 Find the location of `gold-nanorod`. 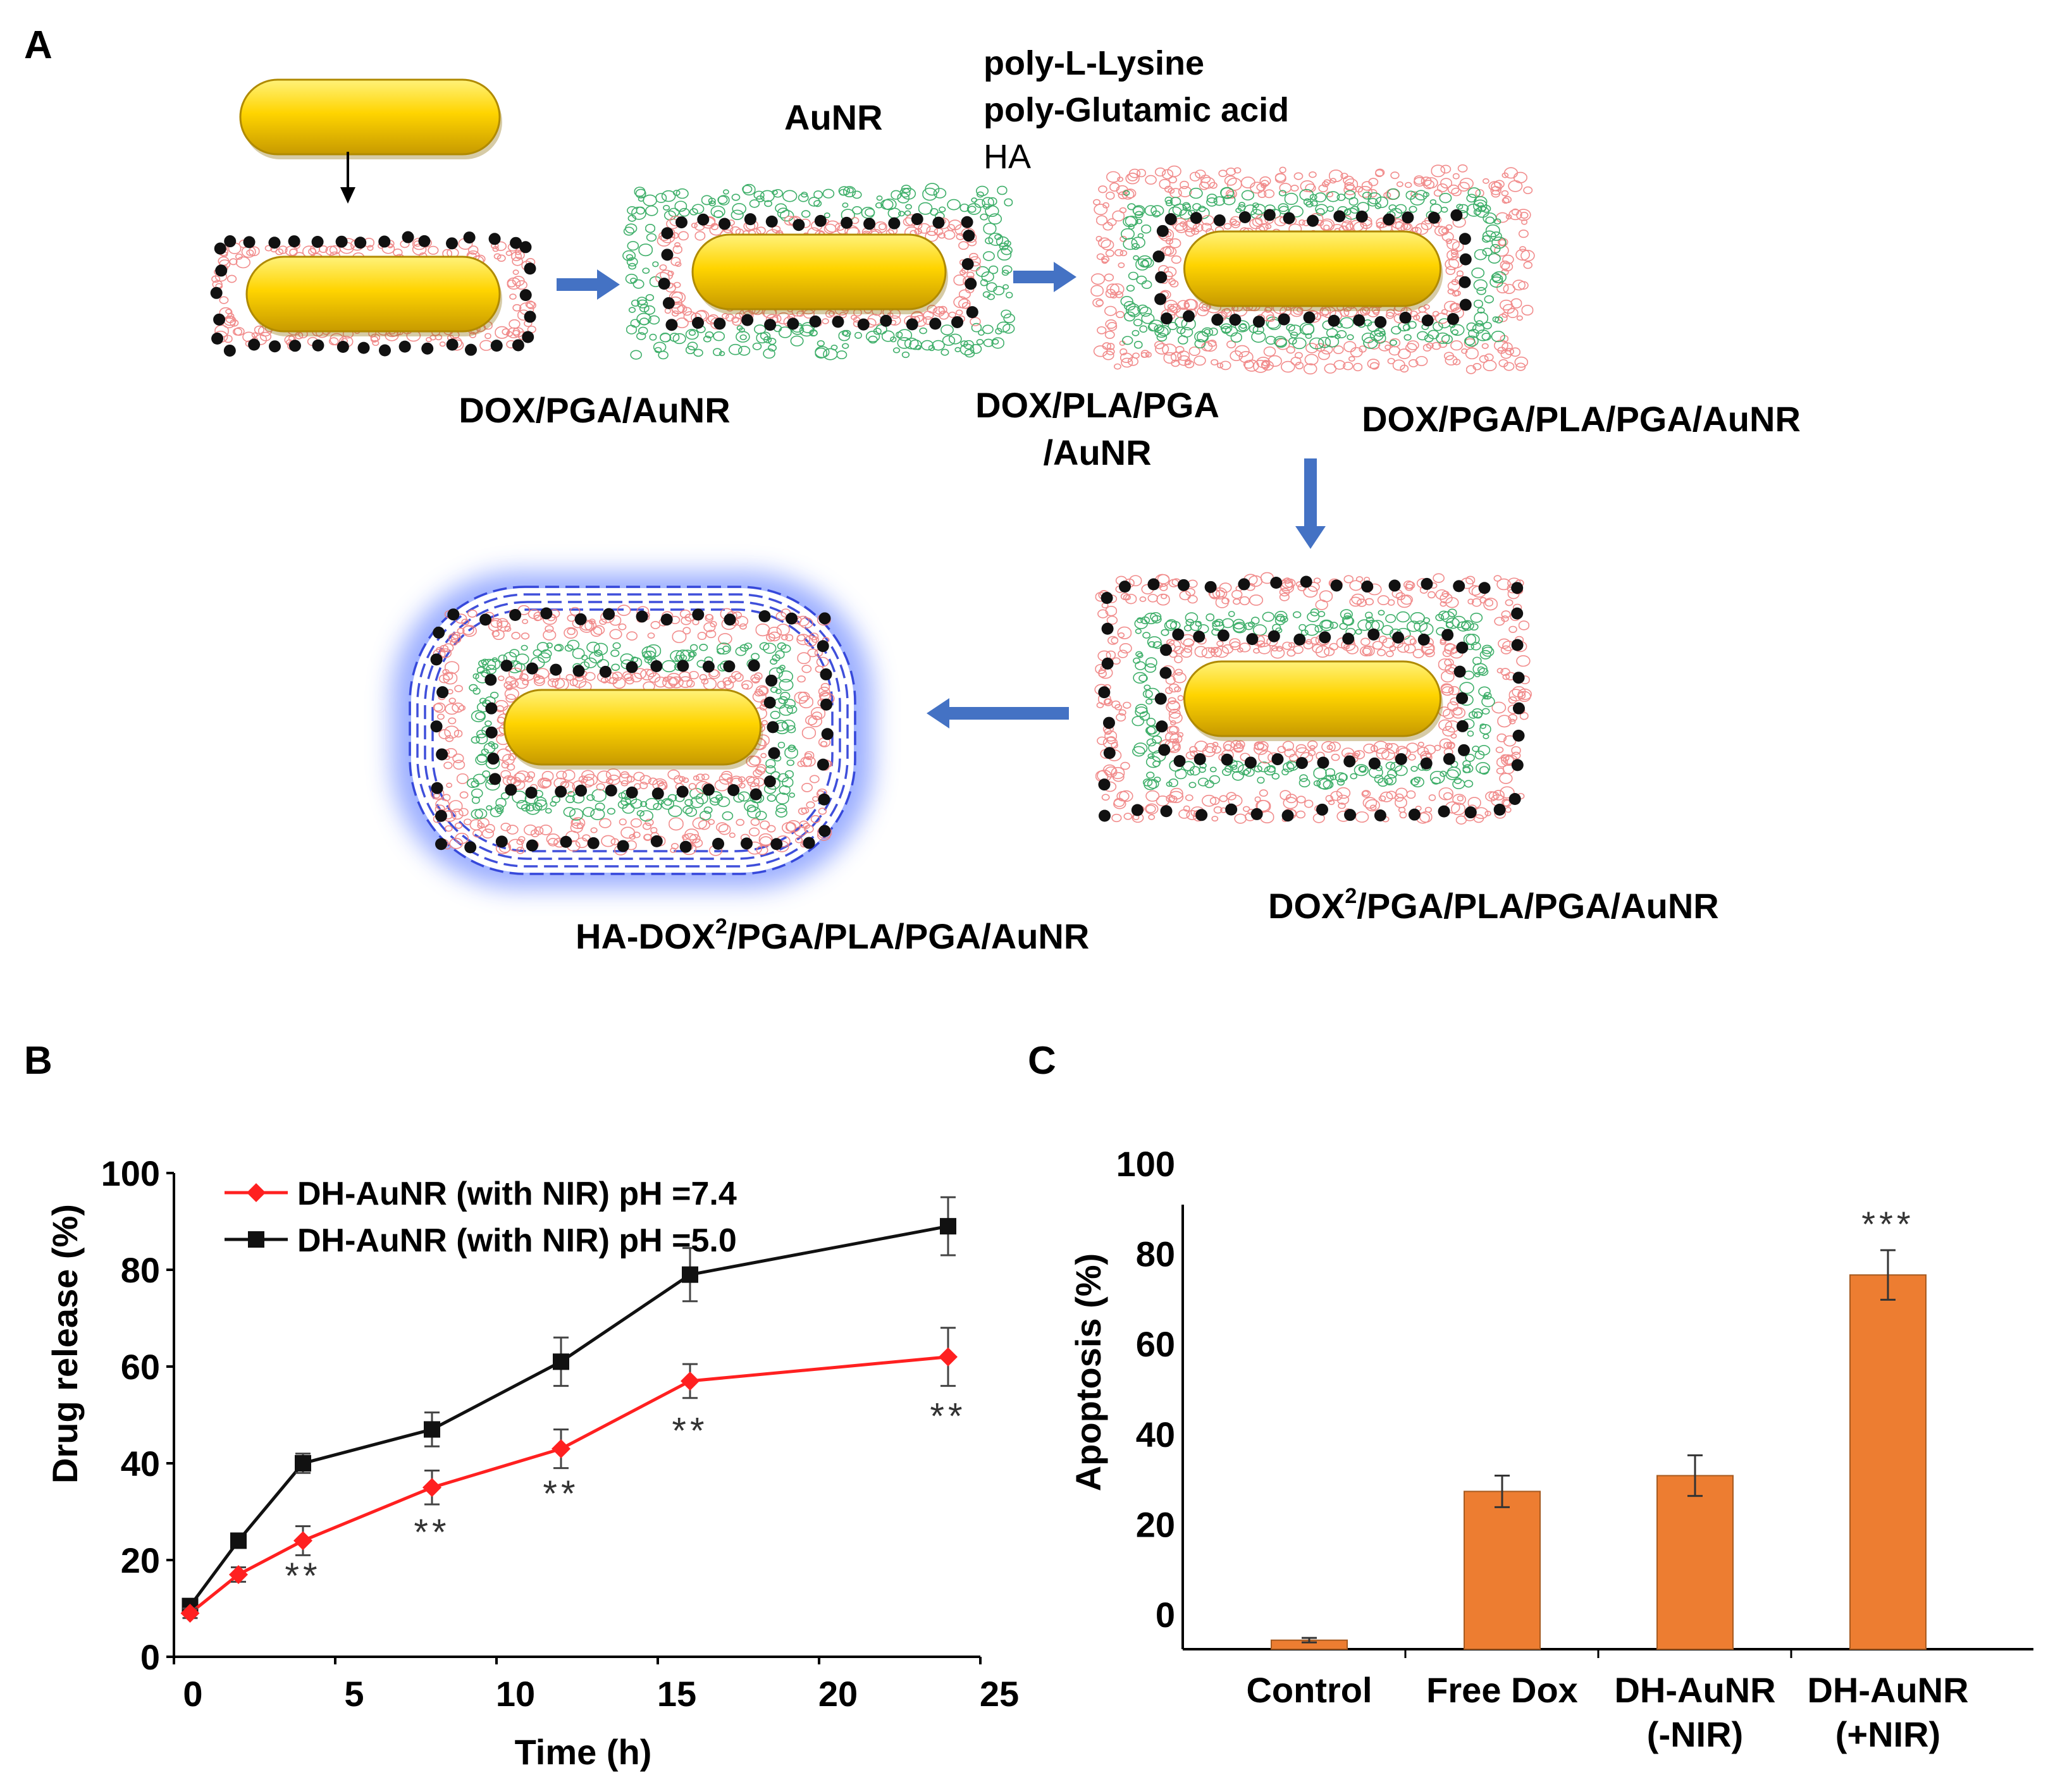

gold-nanorod is located at coordinates (1312, 698).